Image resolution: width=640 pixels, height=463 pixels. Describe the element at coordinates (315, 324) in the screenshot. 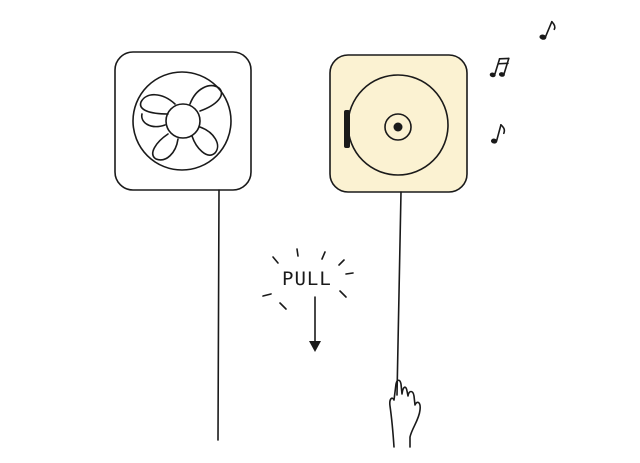

I see `arrow-down-icon` at that location.